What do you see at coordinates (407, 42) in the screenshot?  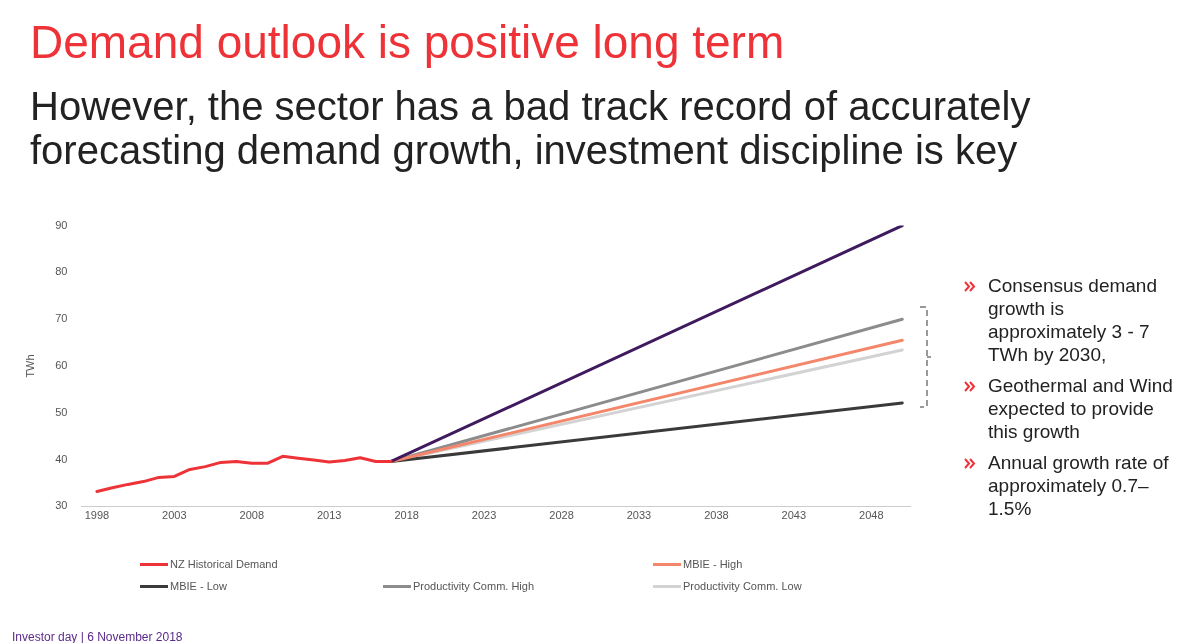 I see `chart-title: Demand outlook is positive long term` at bounding box center [407, 42].